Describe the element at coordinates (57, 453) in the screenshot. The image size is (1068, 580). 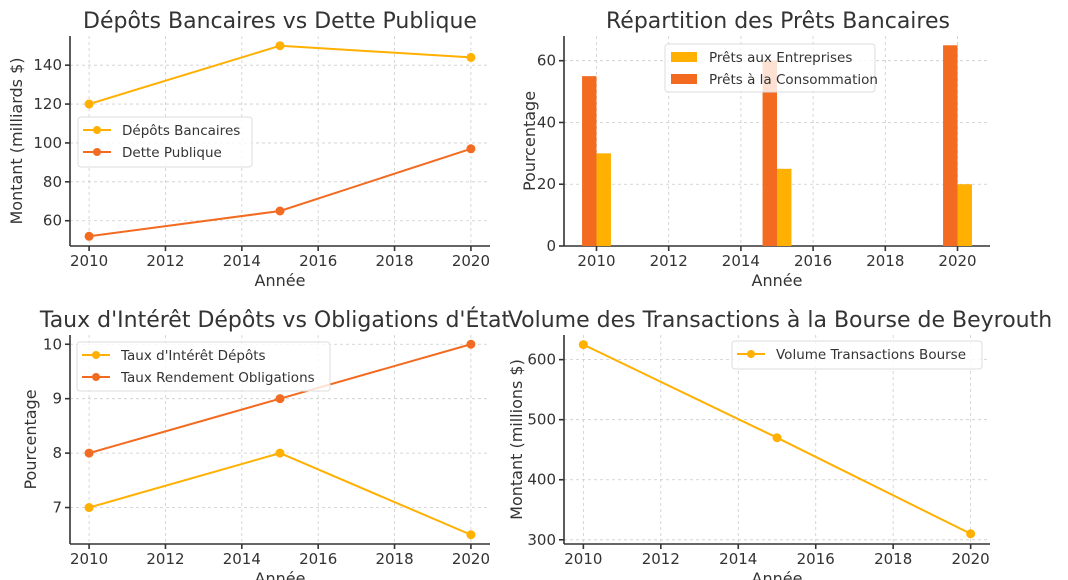
I see `y-tick-label: 8` at that location.